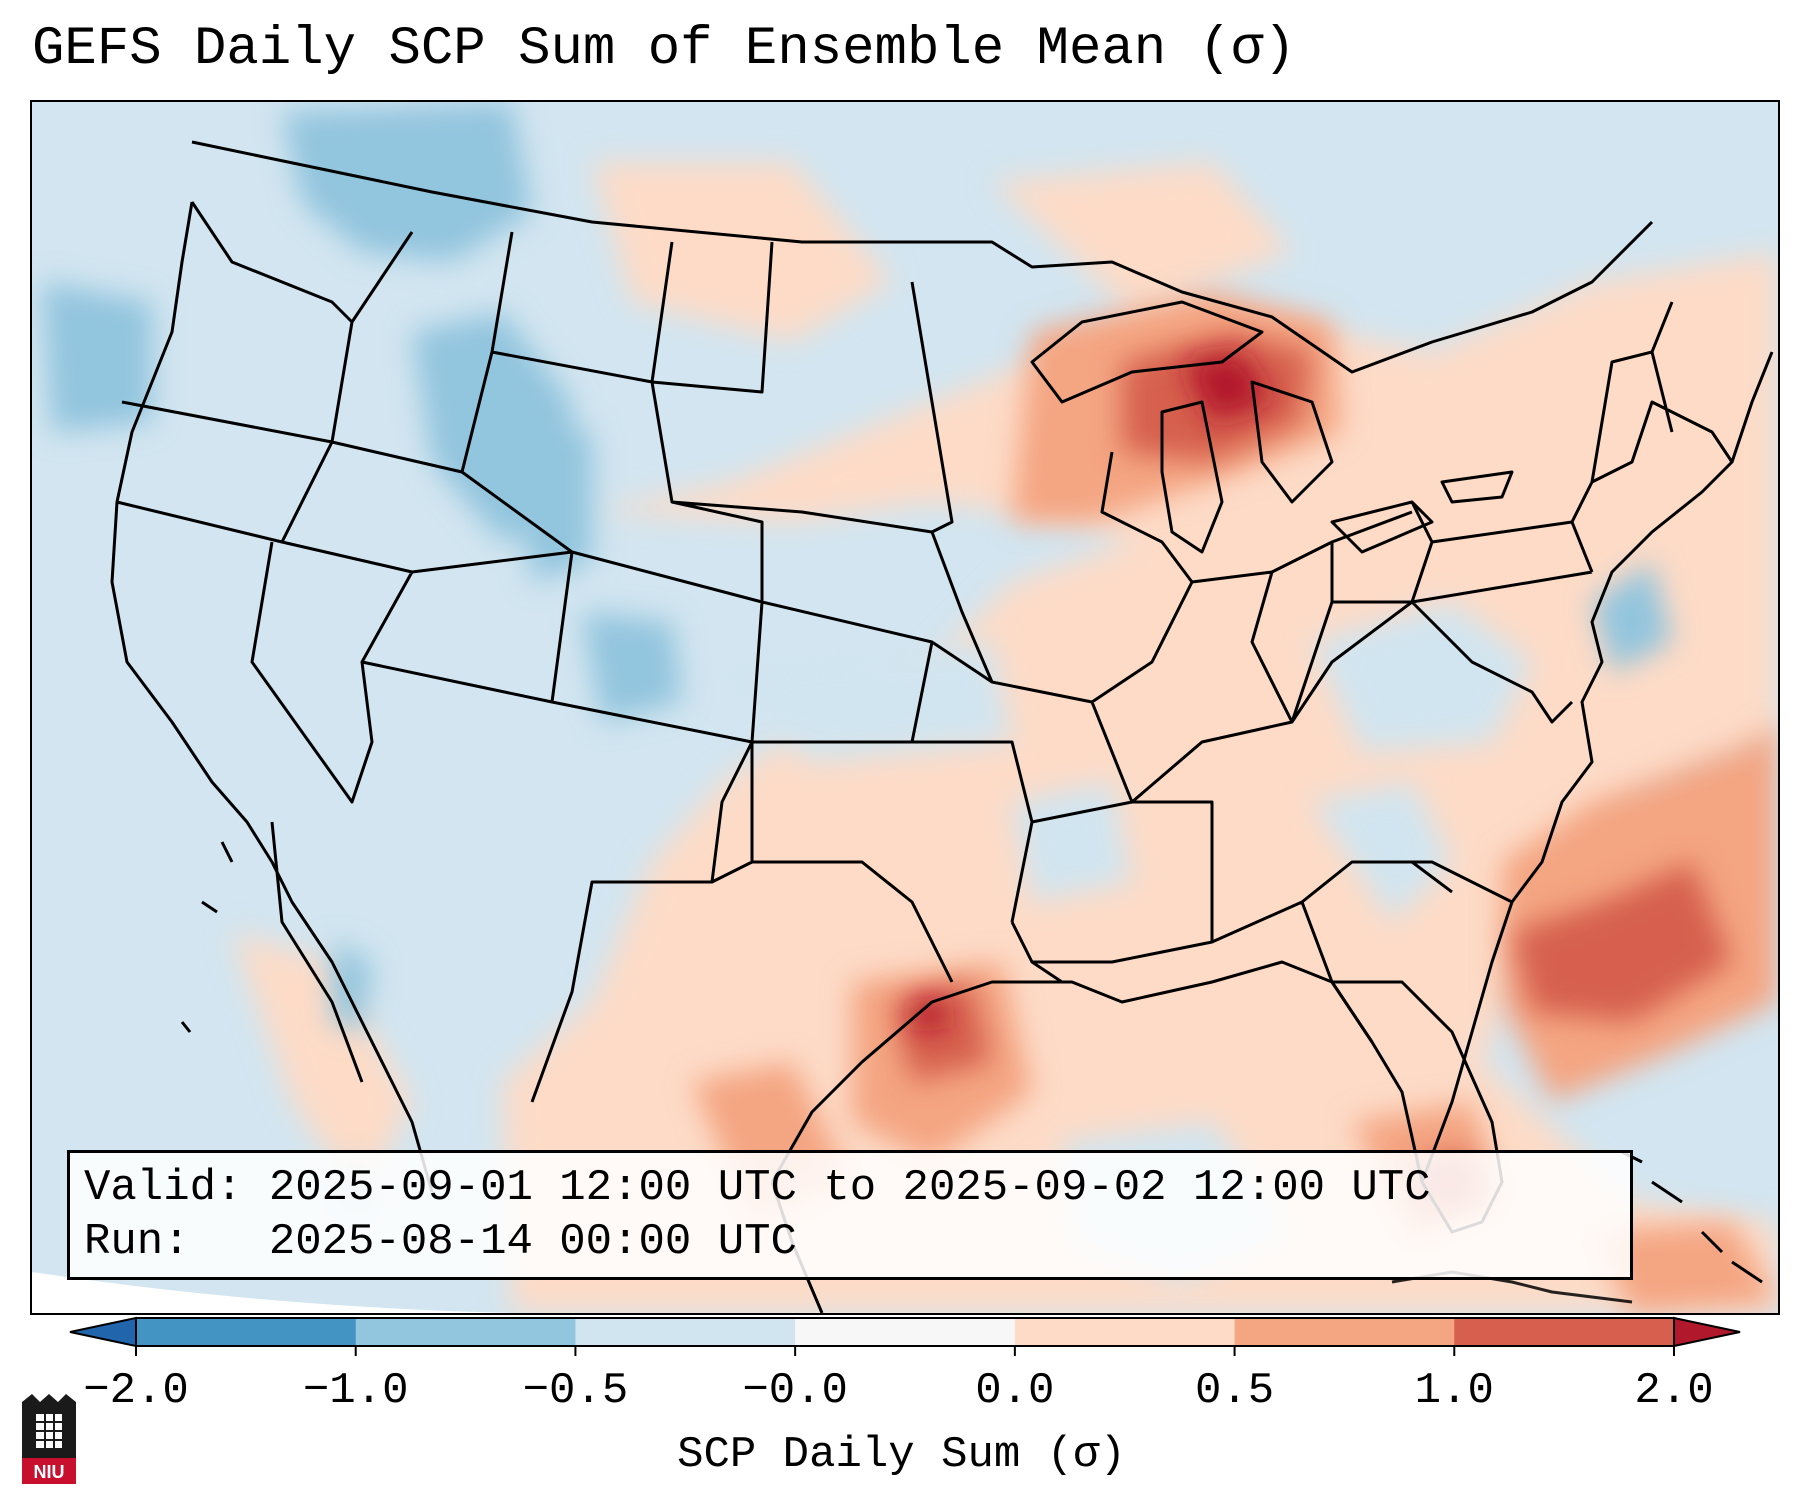 This screenshot has height=1506, width=1803. What do you see at coordinates (1477, 487) in the screenshot?
I see `lake-ontario` at bounding box center [1477, 487].